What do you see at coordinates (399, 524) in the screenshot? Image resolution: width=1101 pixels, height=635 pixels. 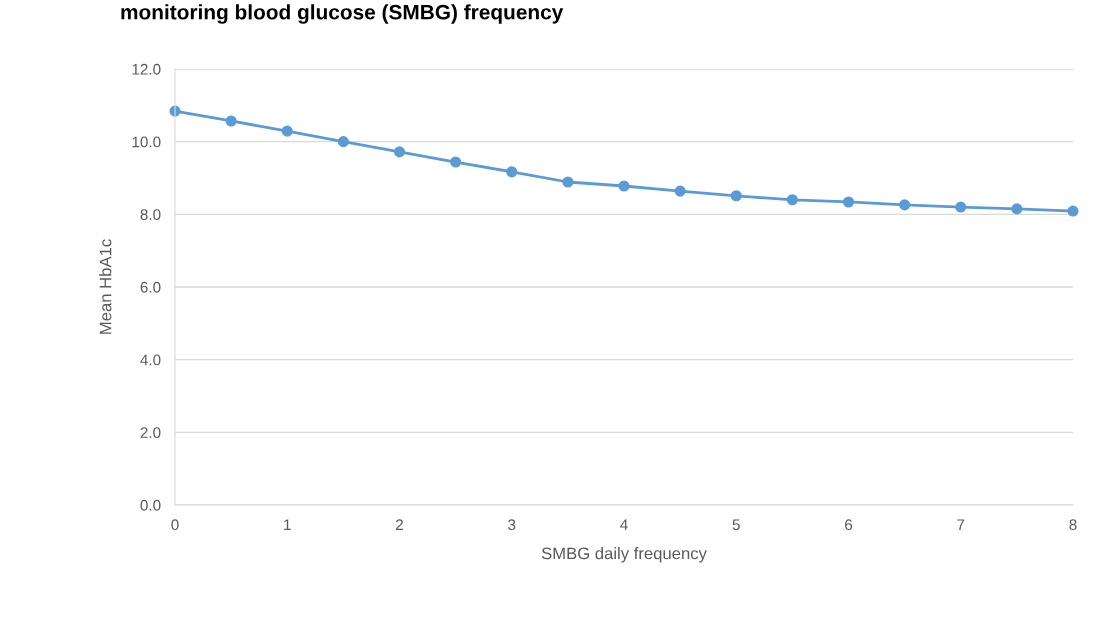 I see `x-tick-label: 2` at bounding box center [399, 524].